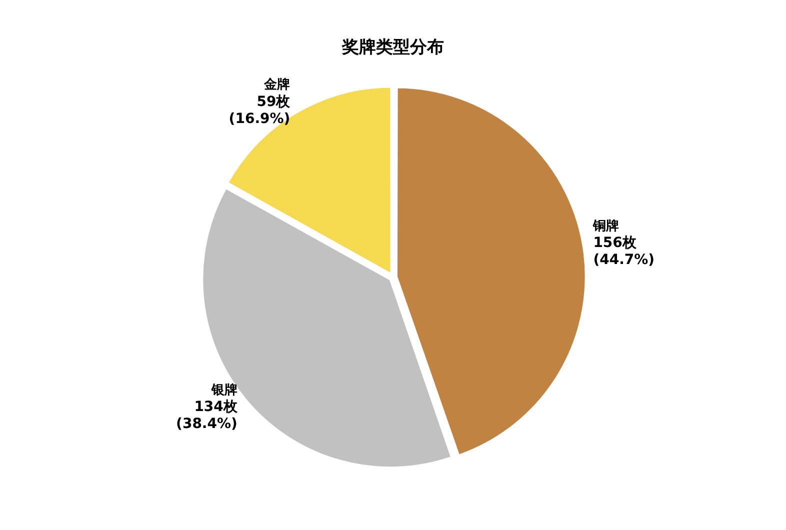 This screenshot has width=786, height=530. What do you see at coordinates (606, 226) in the screenshot?
I see `slice-label: 铜牌` at bounding box center [606, 226].